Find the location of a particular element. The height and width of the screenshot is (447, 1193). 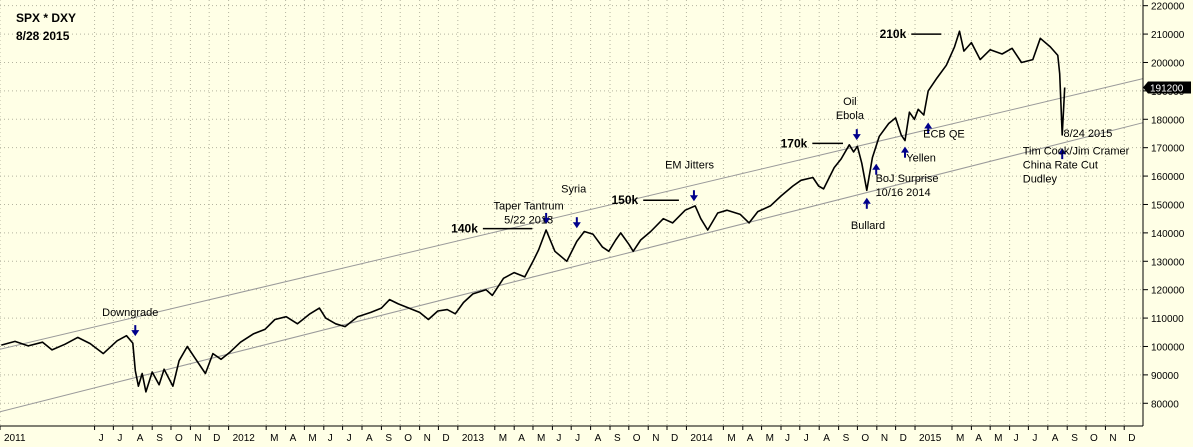

chart-title: SPX * DXY is located at coordinates (46, 18).